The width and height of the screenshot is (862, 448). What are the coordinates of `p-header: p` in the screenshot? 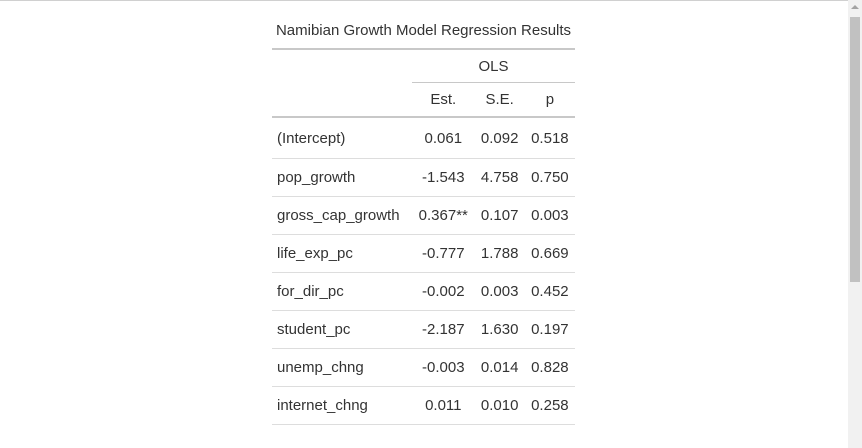 It's located at (549, 100).